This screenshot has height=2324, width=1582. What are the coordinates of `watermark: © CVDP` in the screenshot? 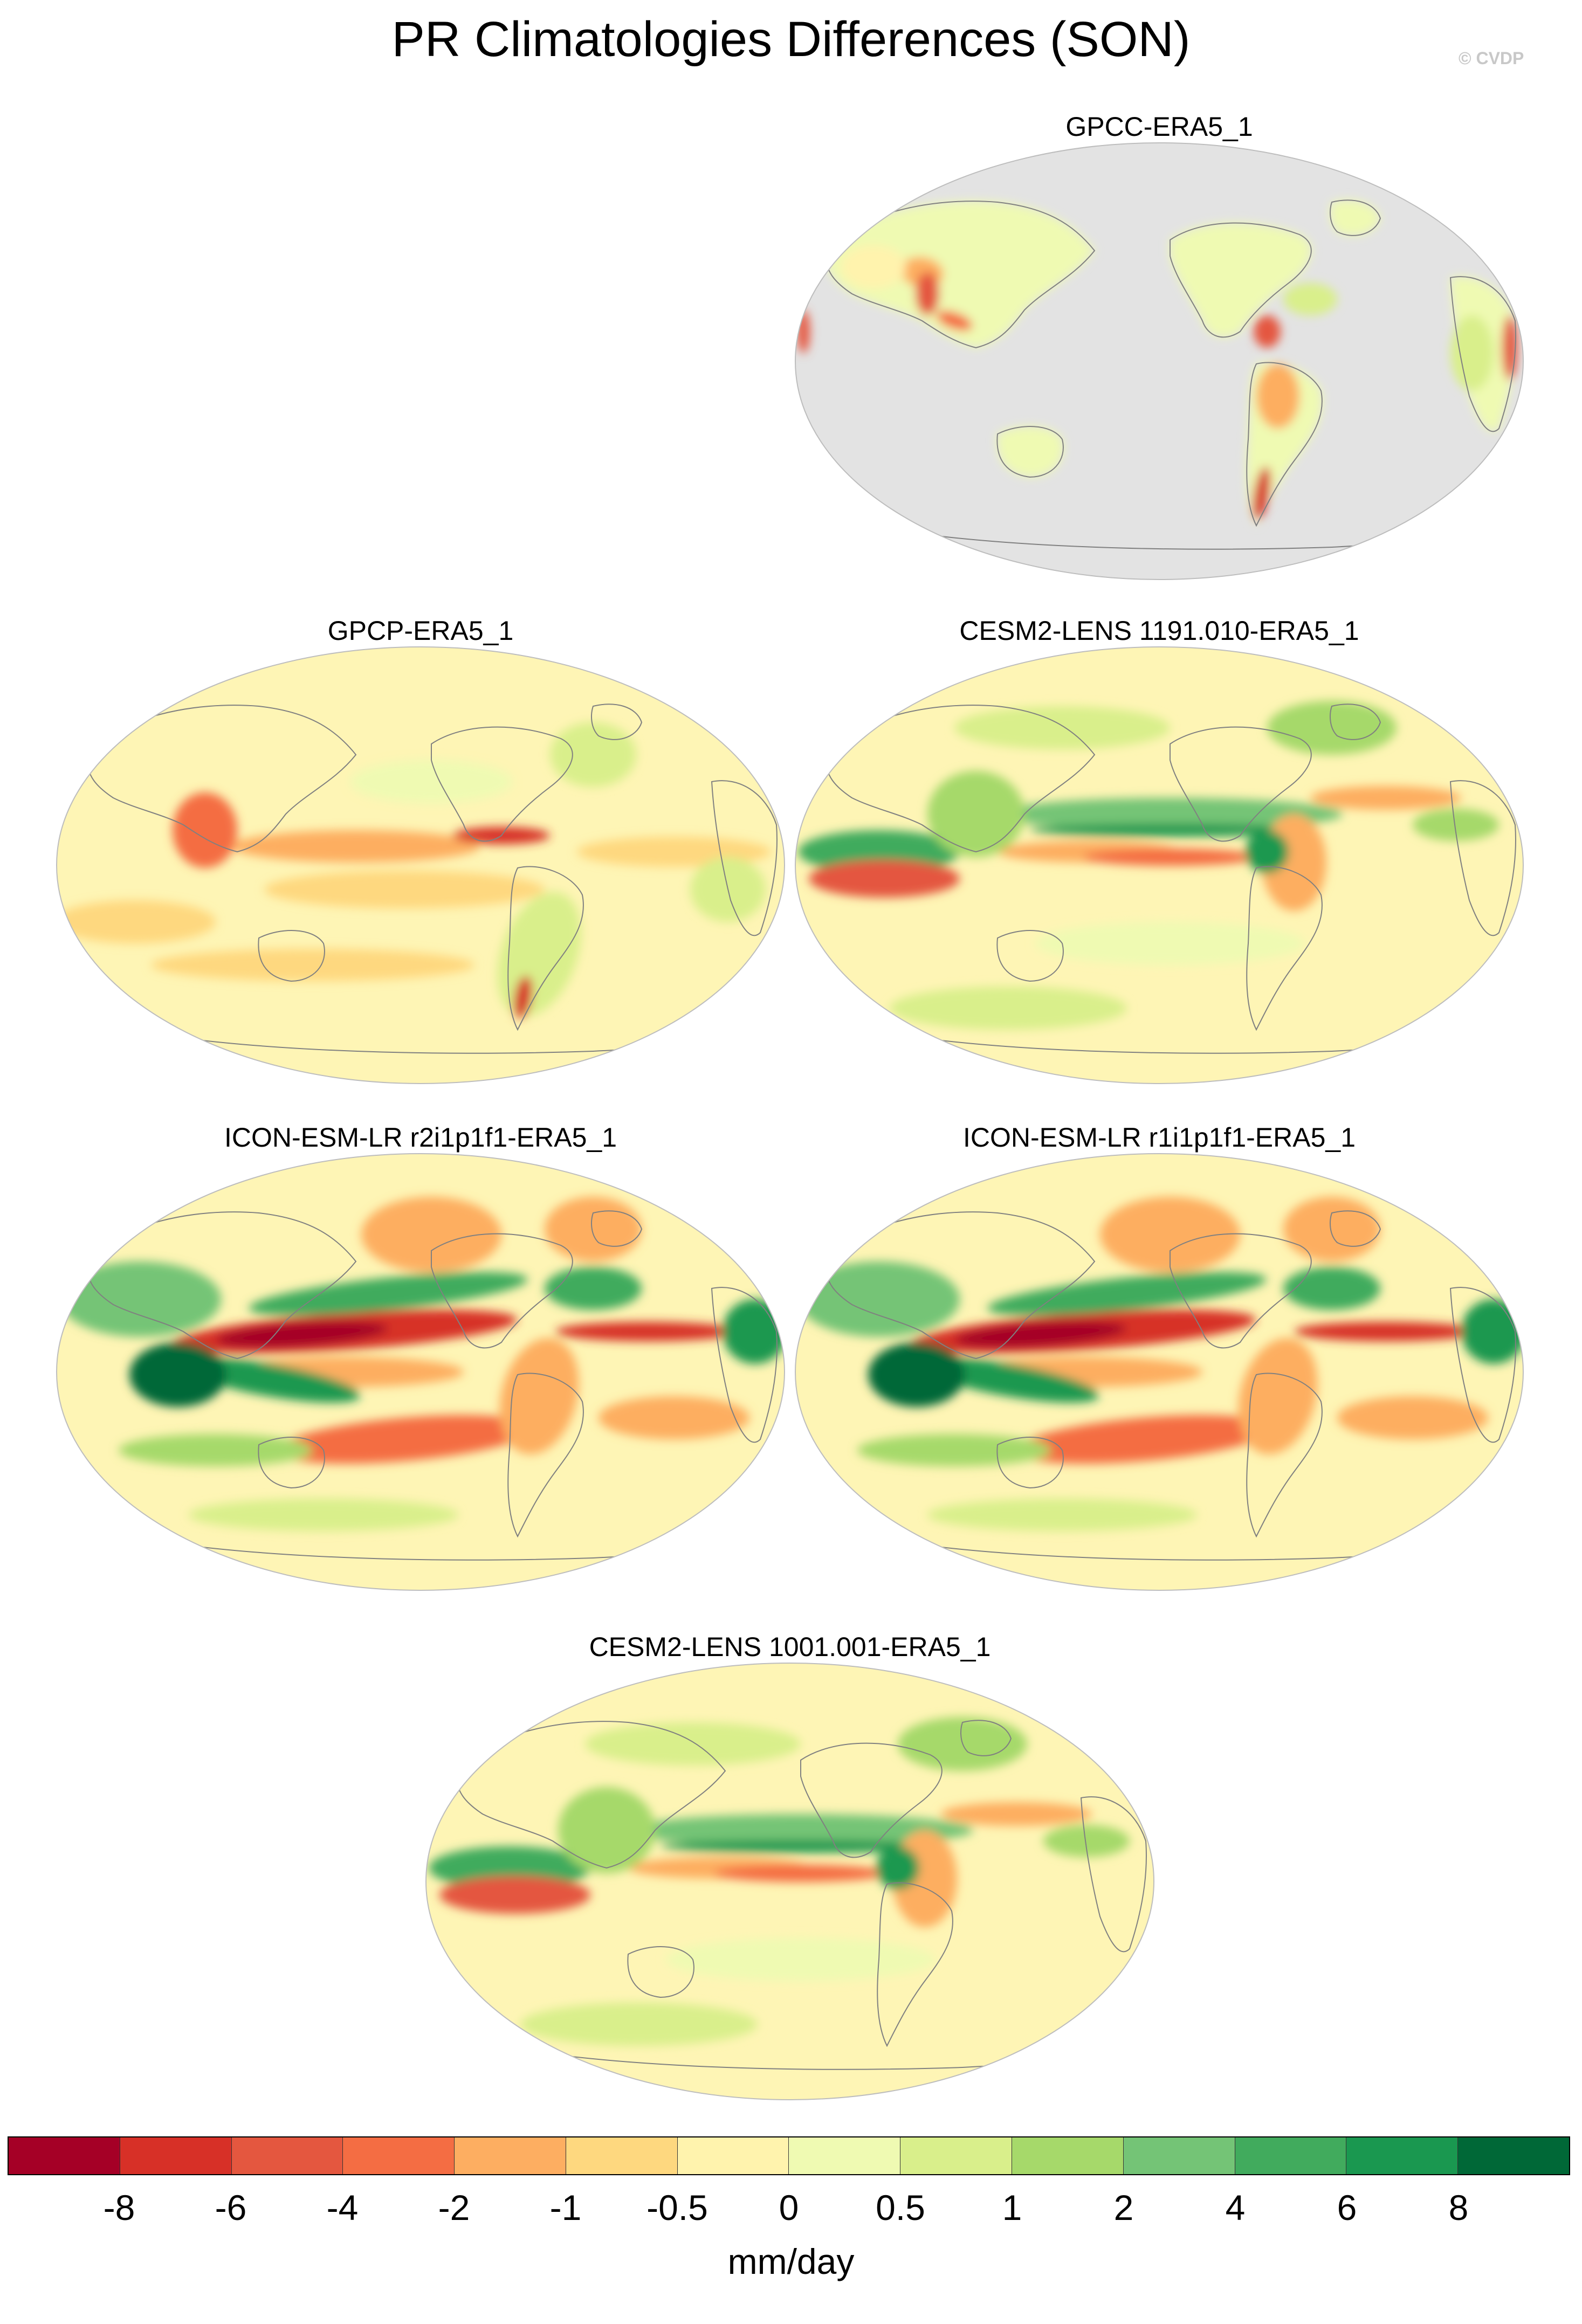 It's located at (1491, 58).